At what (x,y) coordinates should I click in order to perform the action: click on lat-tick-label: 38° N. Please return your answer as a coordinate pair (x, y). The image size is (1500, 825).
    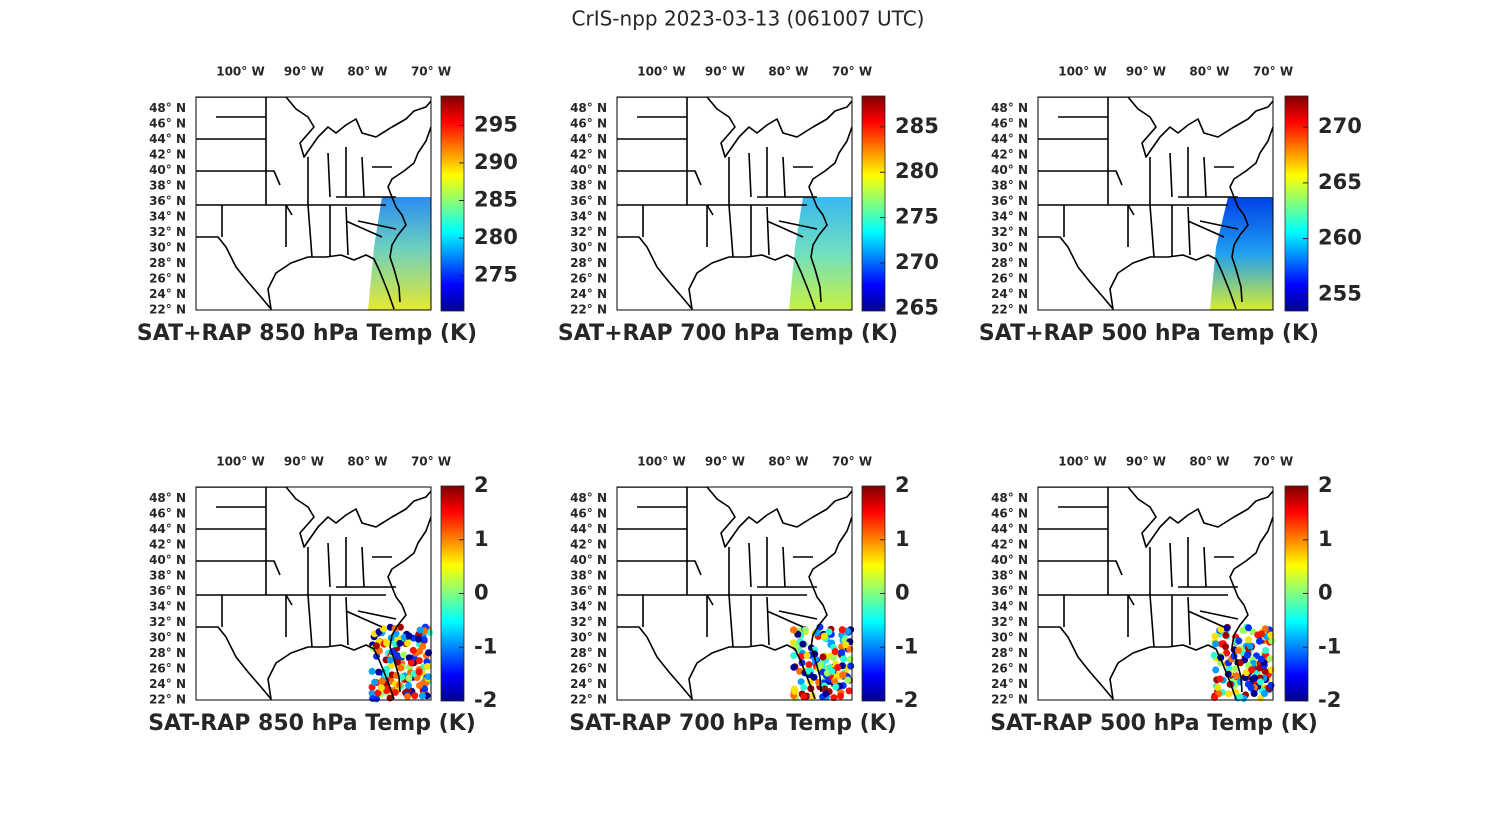
    Looking at the image, I should click on (167, 576).